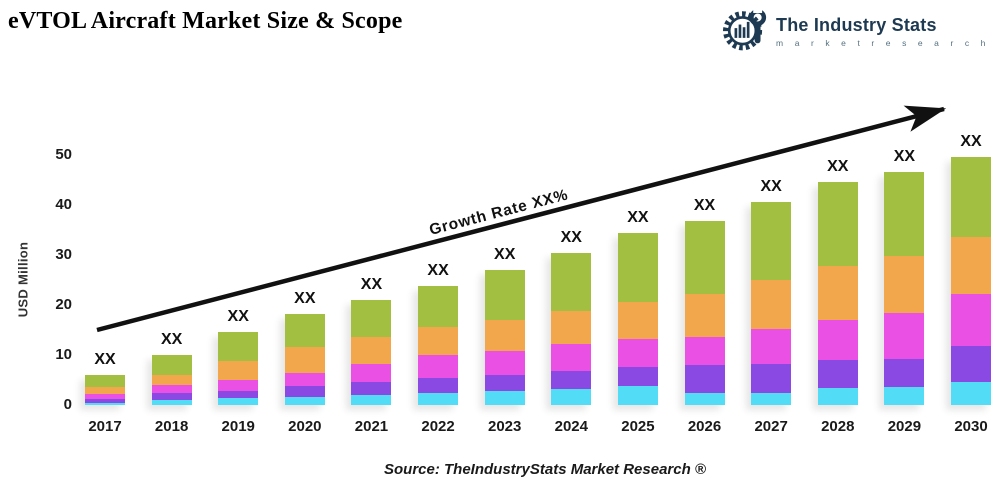 The height and width of the screenshot is (500, 1000). Describe the element at coordinates (704, 426) in the screenshot. I see `x-tick-2026: 2026` at that location.